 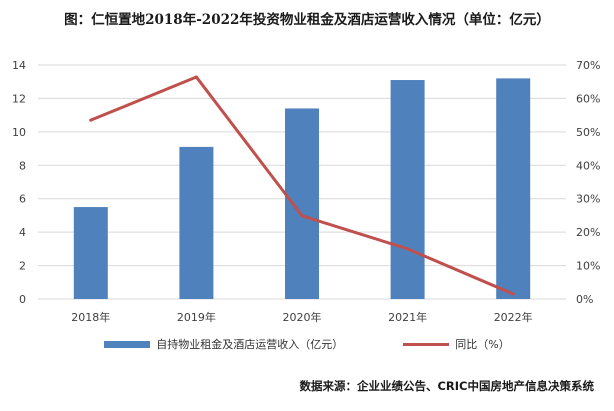 What do you see at coordinates (588, 199) in the screenshot?
I see `y2-tick-label: 30%` at bounding box center [588, 199].